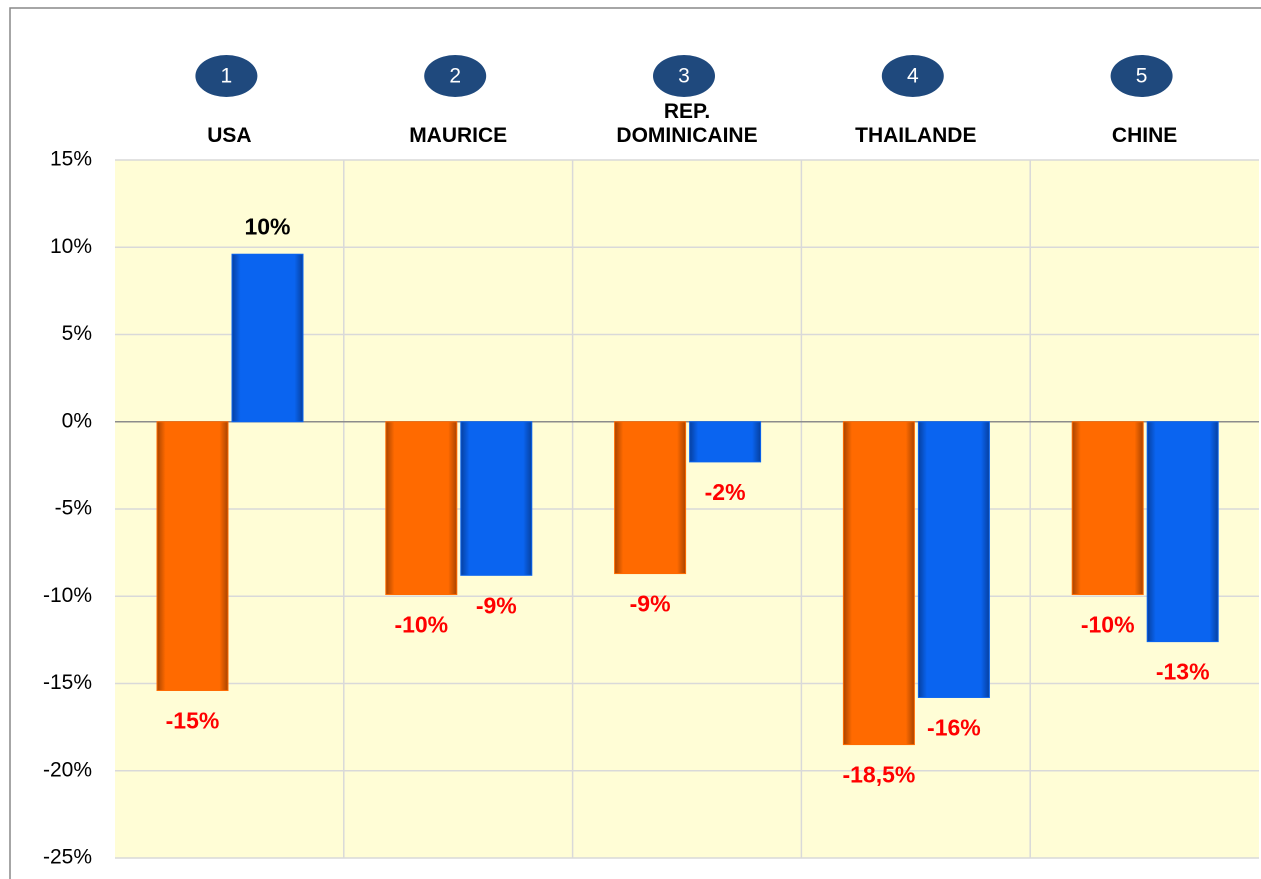  What do you see at coordinates (916, 135) in the screenshot?
I see `category-label: THAILANDE` at bounding box center [916, 135].